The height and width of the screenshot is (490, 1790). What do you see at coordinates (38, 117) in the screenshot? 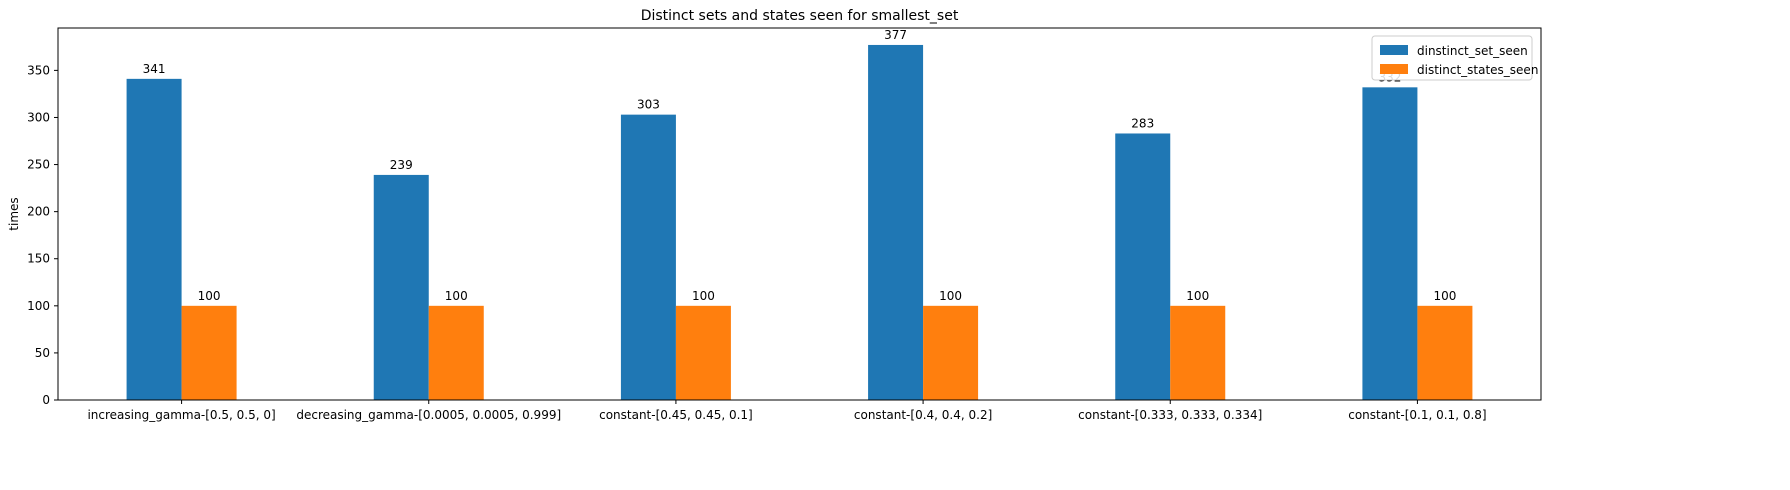
I see `y-tick-label: 300` at bounding box center [38, 117].